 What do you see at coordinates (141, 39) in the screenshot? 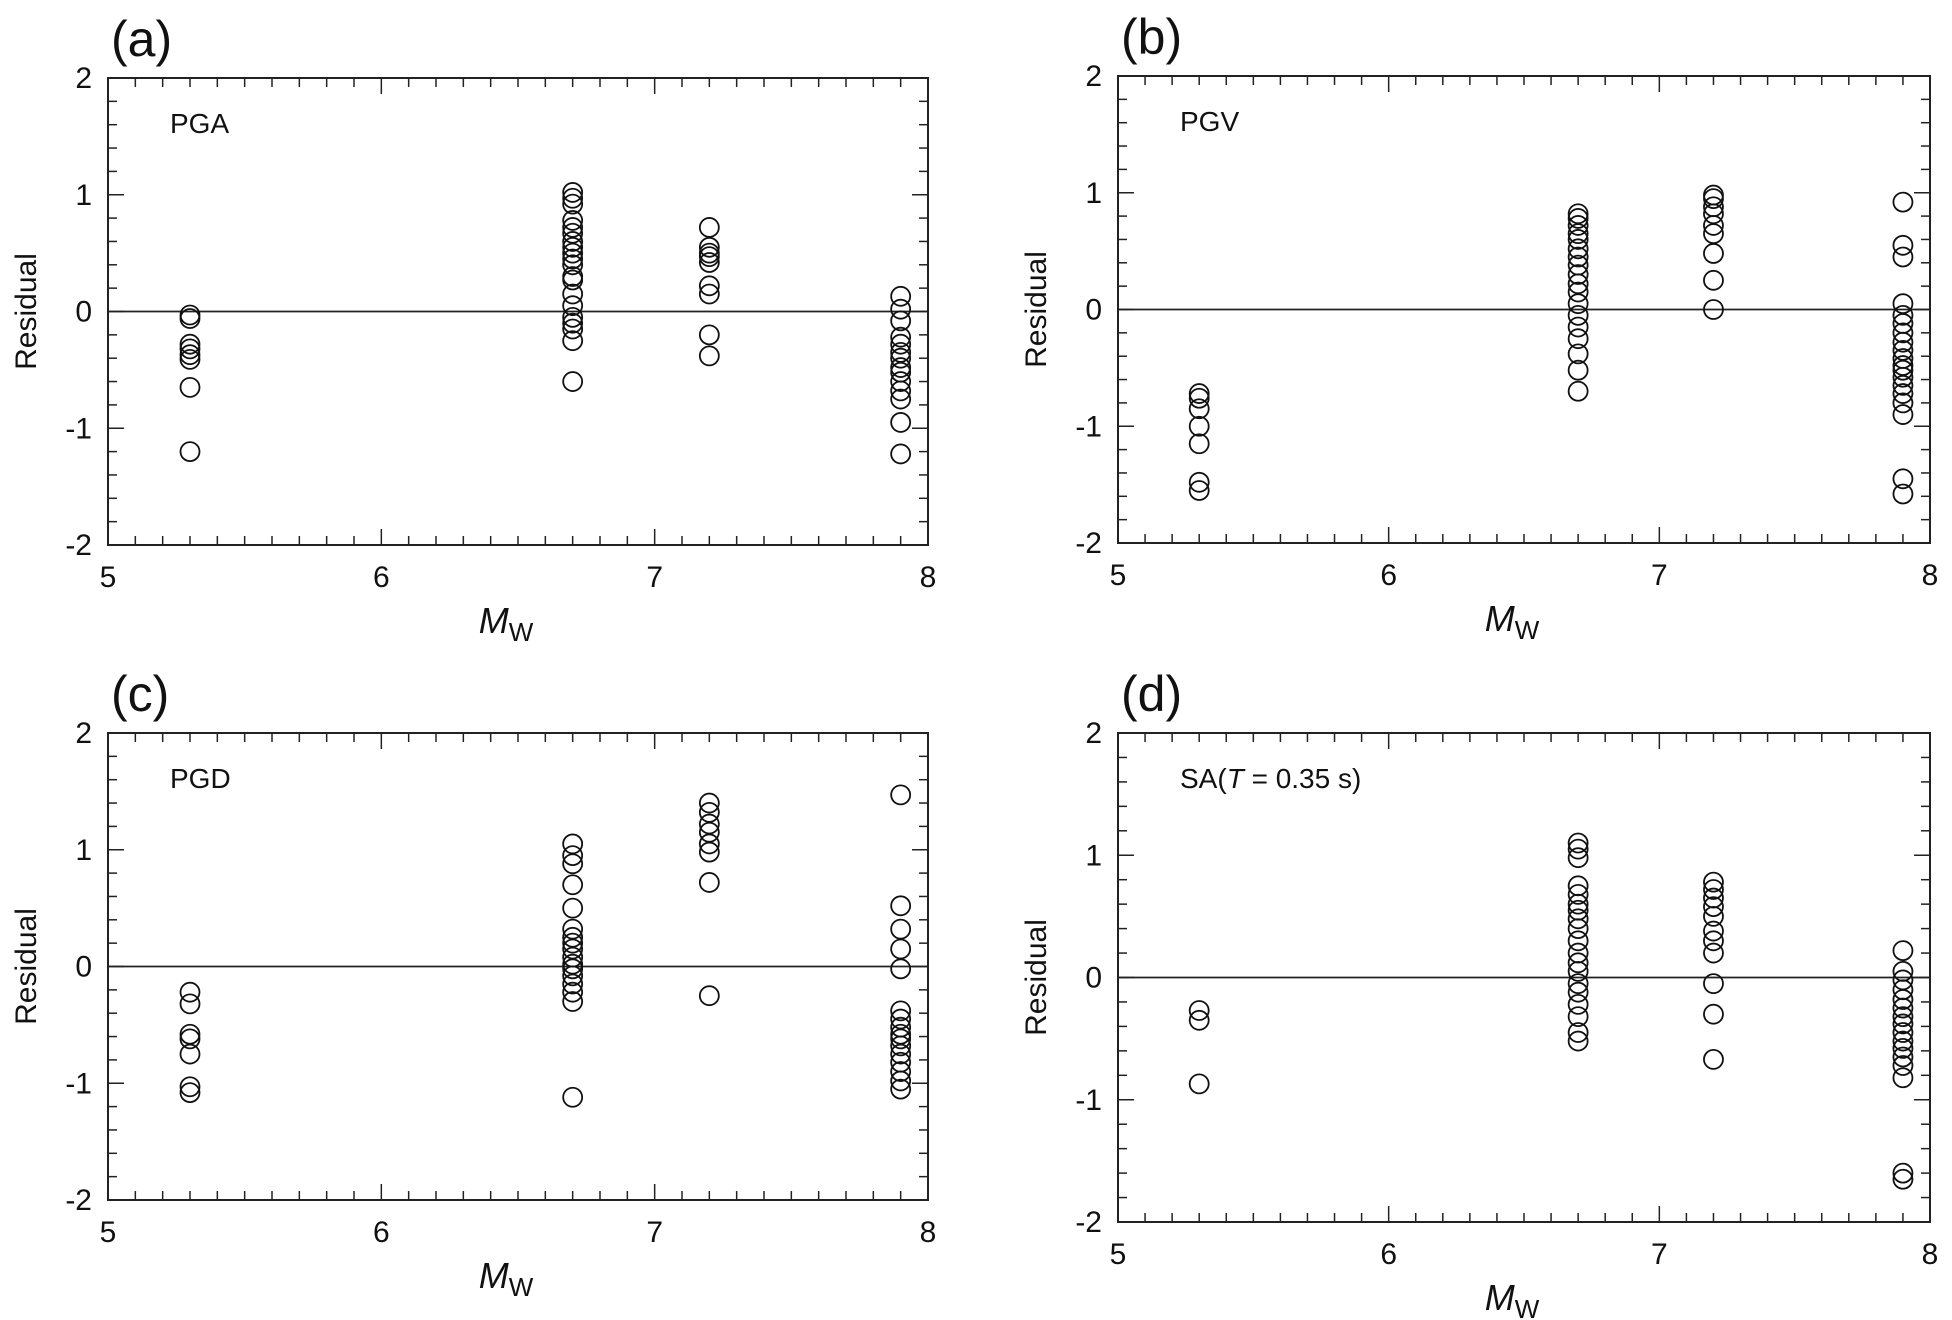
I see `panel-label: (a)` at bounding box center [141, 39].